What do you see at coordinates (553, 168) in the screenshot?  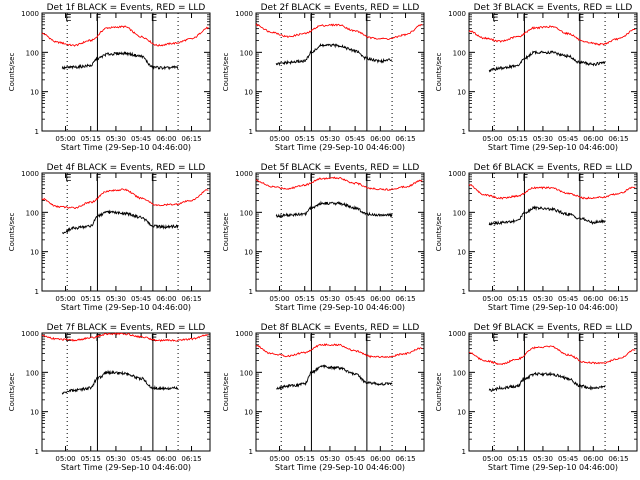 I see `chart-title: Det 6f BLACK = Events, RED = LLD` at bounding box center [553, 168].